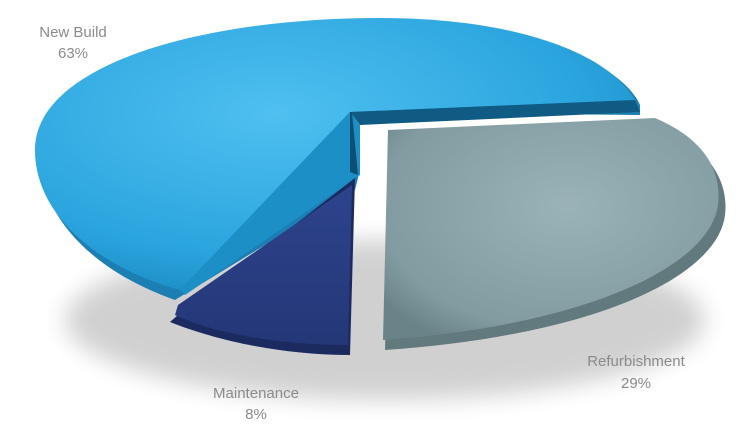  I want to click on label-refurbishment-name: Refurbishment, so click(636, 361).